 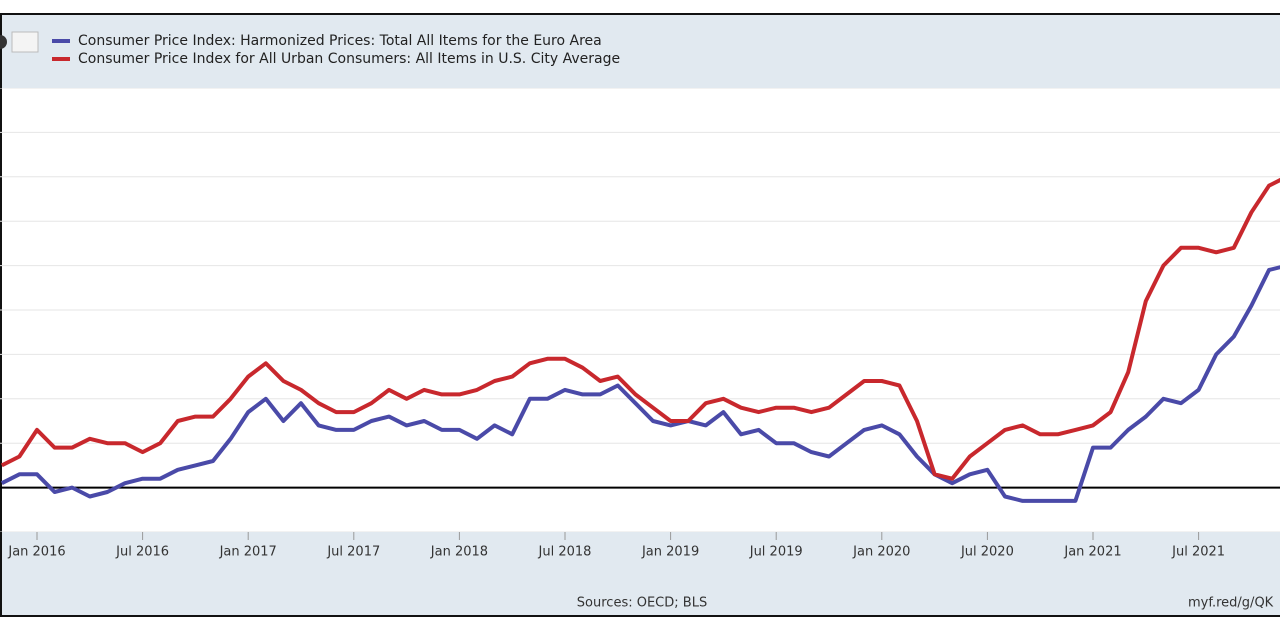 I want to click on x-tick-label: Jan 2020, so click(x=881, y=552).